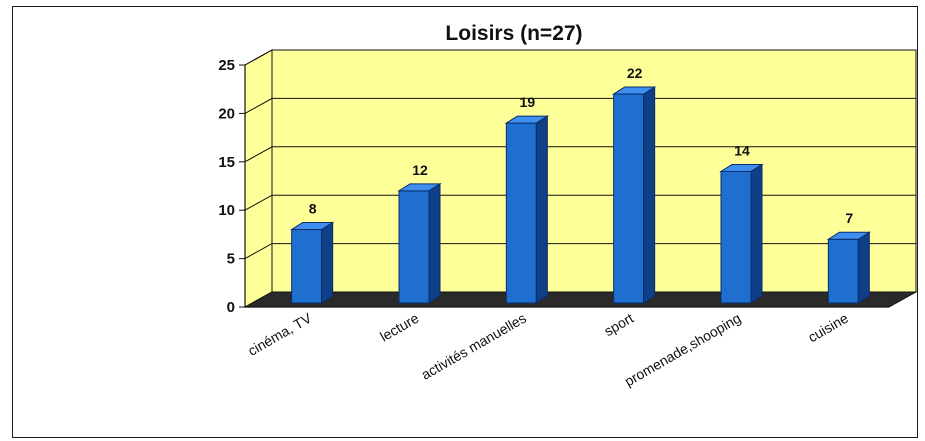 The width and height of the screenshot is (925, 441). Describe the element at coordinates (635, 73) in the screenshot. I see `data-label: 22` at that location.